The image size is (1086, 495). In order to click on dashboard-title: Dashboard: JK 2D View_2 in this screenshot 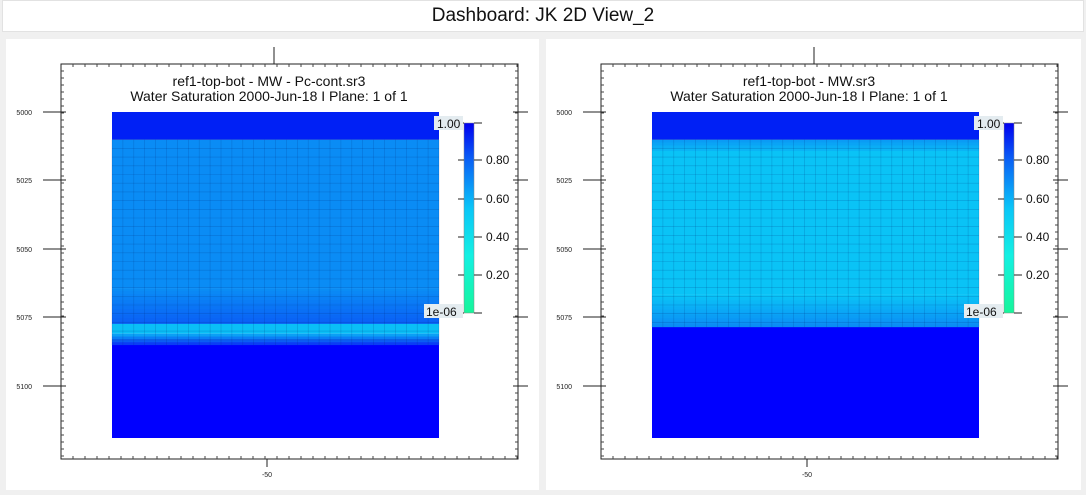, I will do `click(543, 15)`.